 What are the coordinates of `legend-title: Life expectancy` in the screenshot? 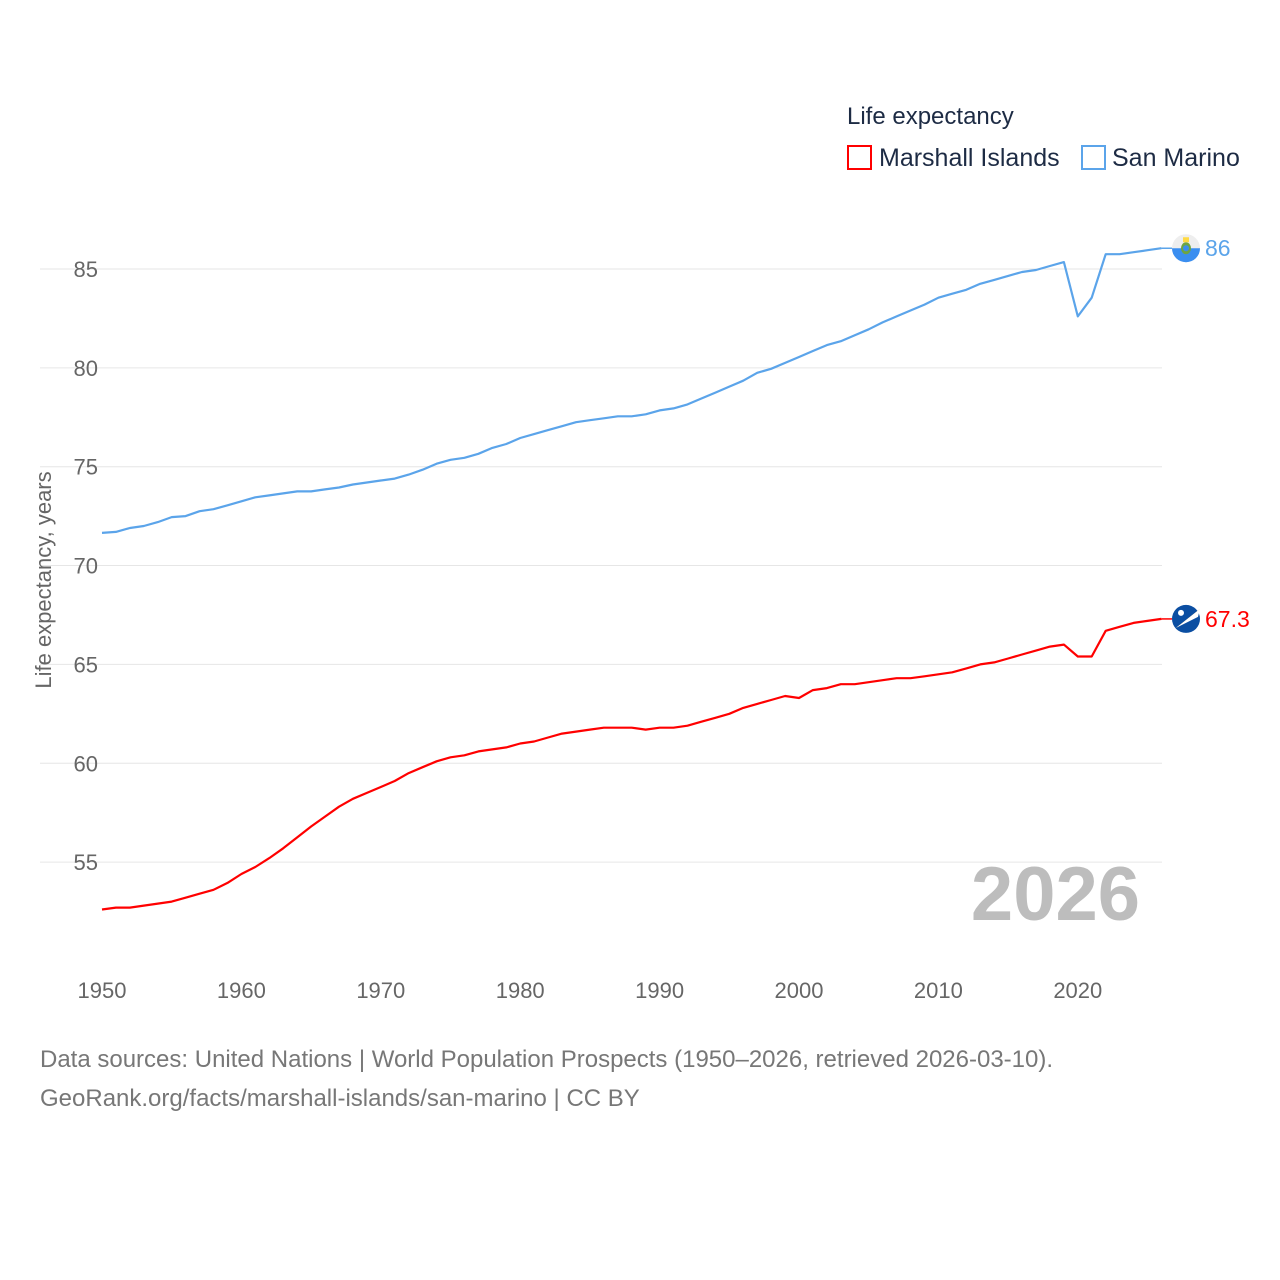 It's located at (930, 116).